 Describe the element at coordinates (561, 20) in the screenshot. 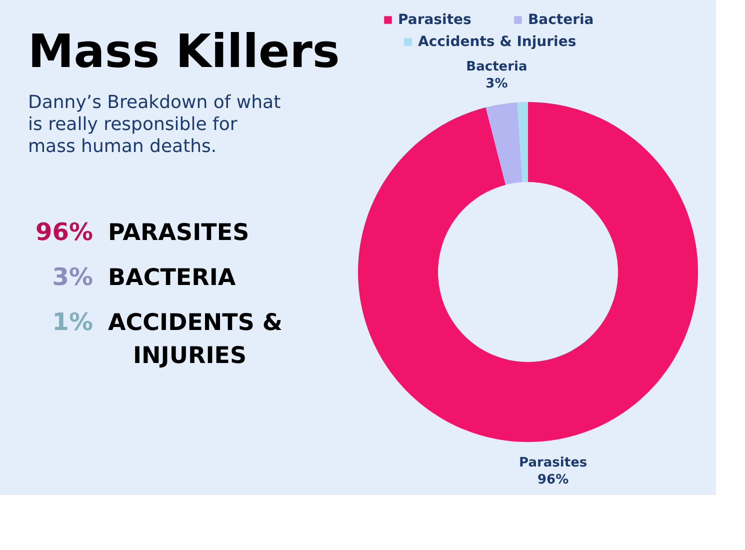

I see `legend-label: Bacteria` at that location.